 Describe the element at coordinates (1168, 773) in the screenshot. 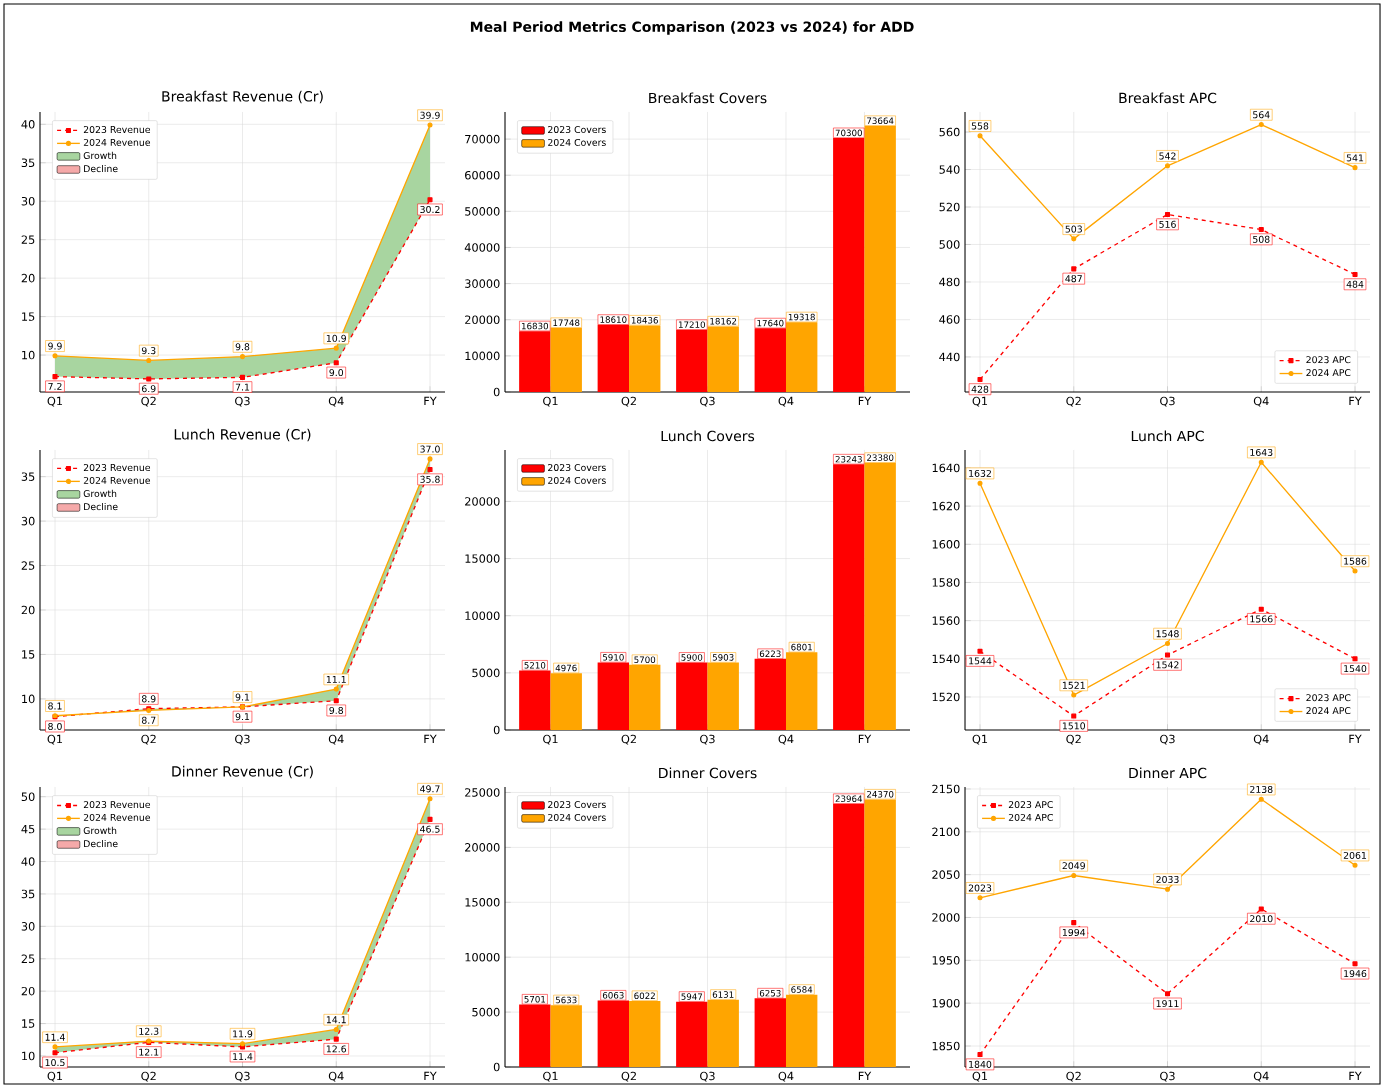

I see `chart-title: Dinner APC` at that location.